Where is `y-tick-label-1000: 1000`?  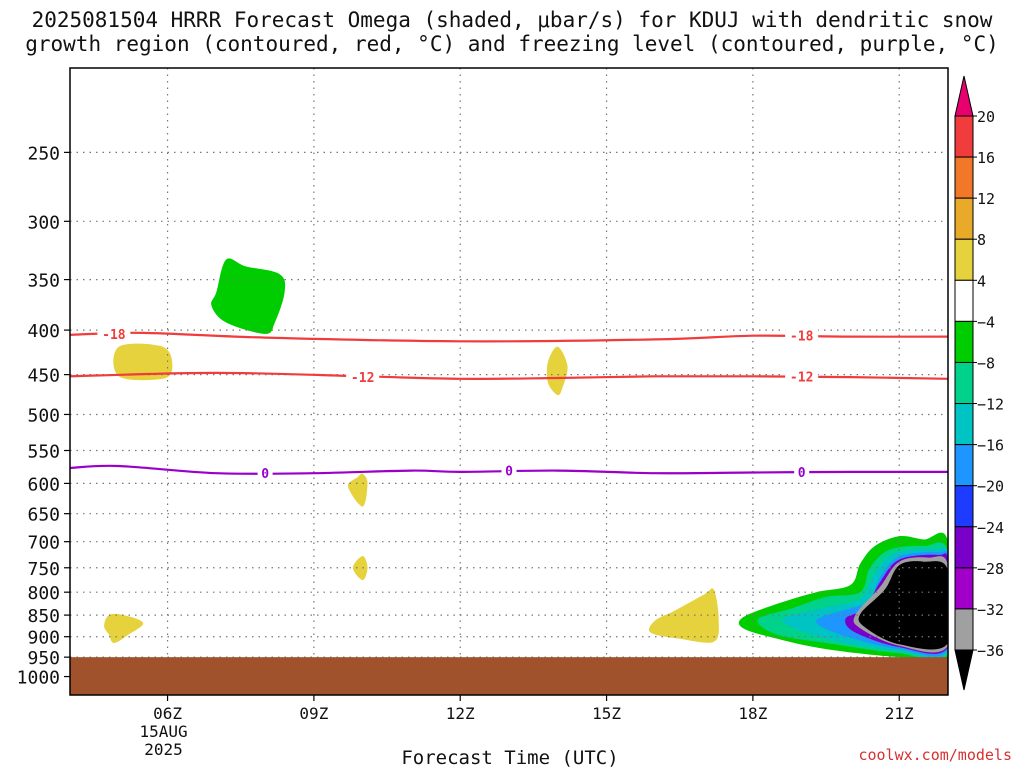 y-tick-label-1000: 1000 is located at coordinates (38, 678).